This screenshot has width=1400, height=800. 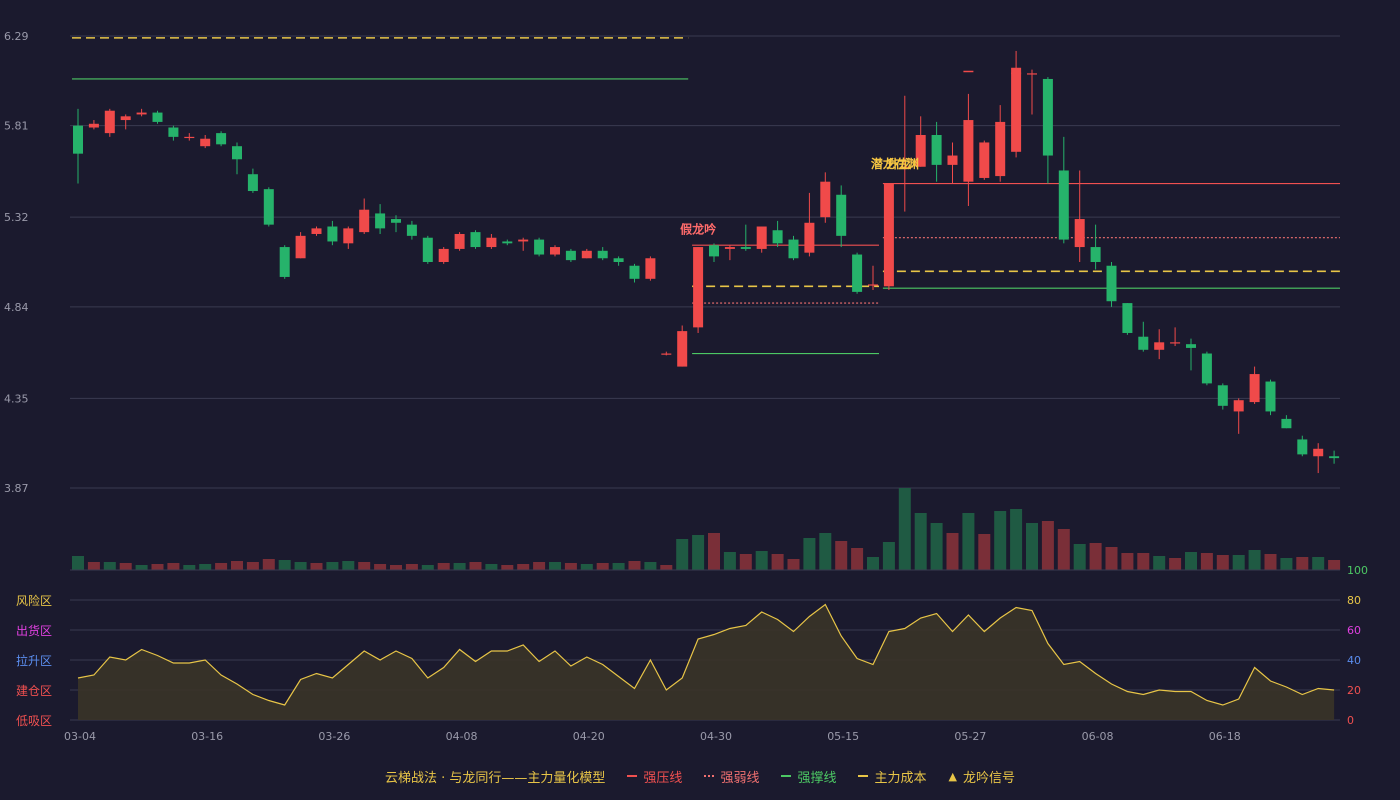 I want to click on date-tick-label: 04-08, so click(x=462, y=736).